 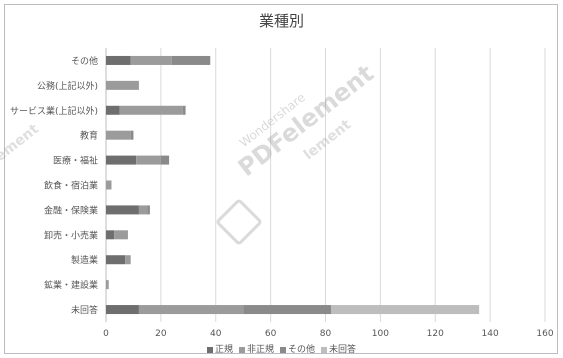 What do you see at coordinates (302, 350) in the screenshot?
I see `legend-label: その他` at bounding box center [302, 350].